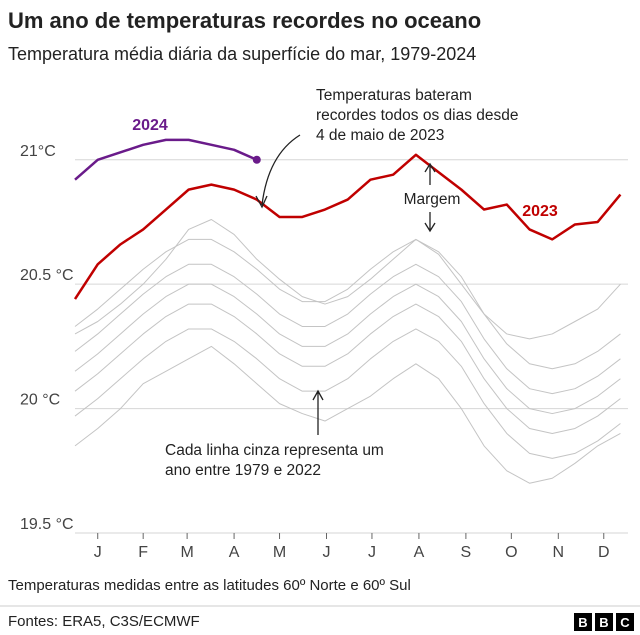  I want to click on logo-letter: C, so click(625, 622).